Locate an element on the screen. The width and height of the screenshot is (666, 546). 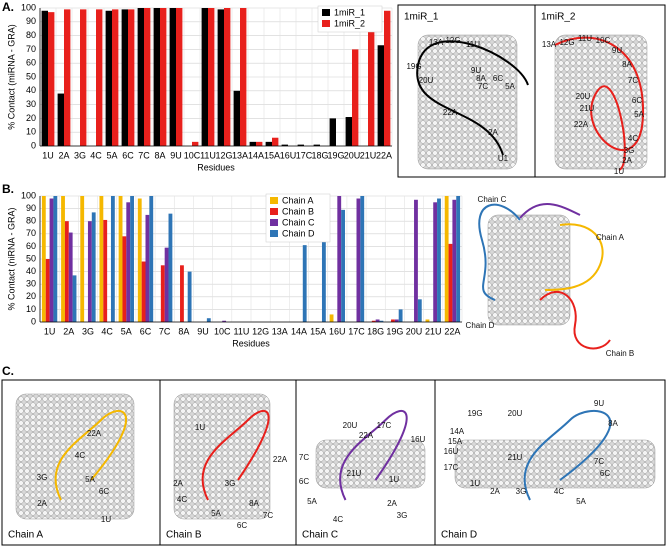
residue-label: 15A is located at coordinates (455, 441).